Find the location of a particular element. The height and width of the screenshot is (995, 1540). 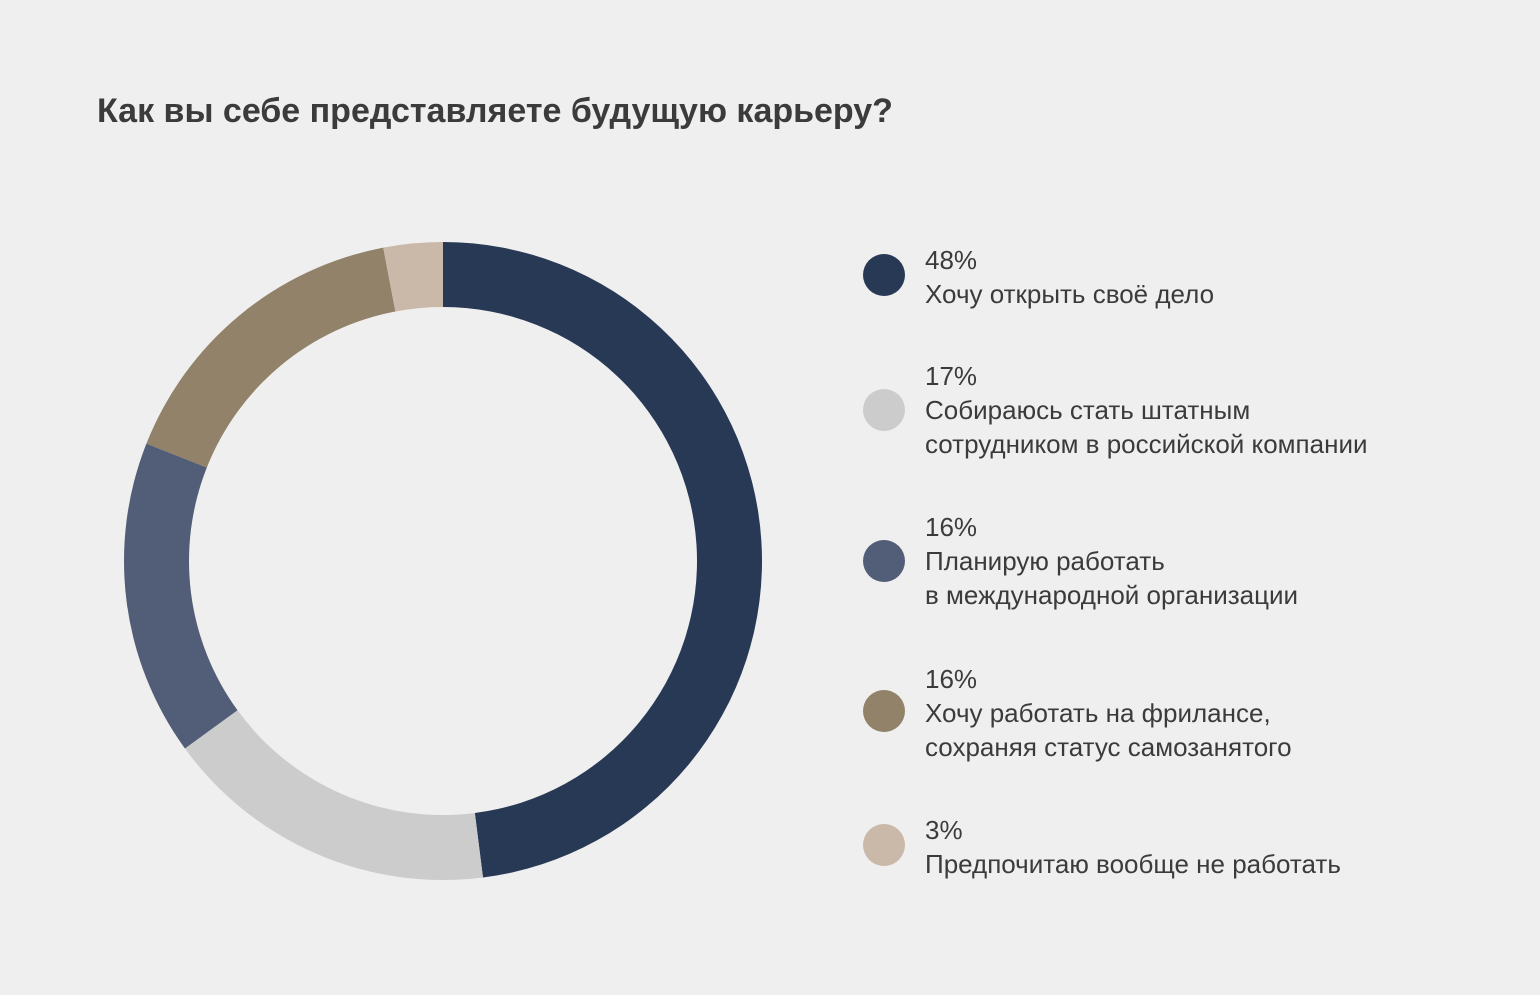

legend-label-2-line-0: Планирую работать is located at coordinates (1045, 561).